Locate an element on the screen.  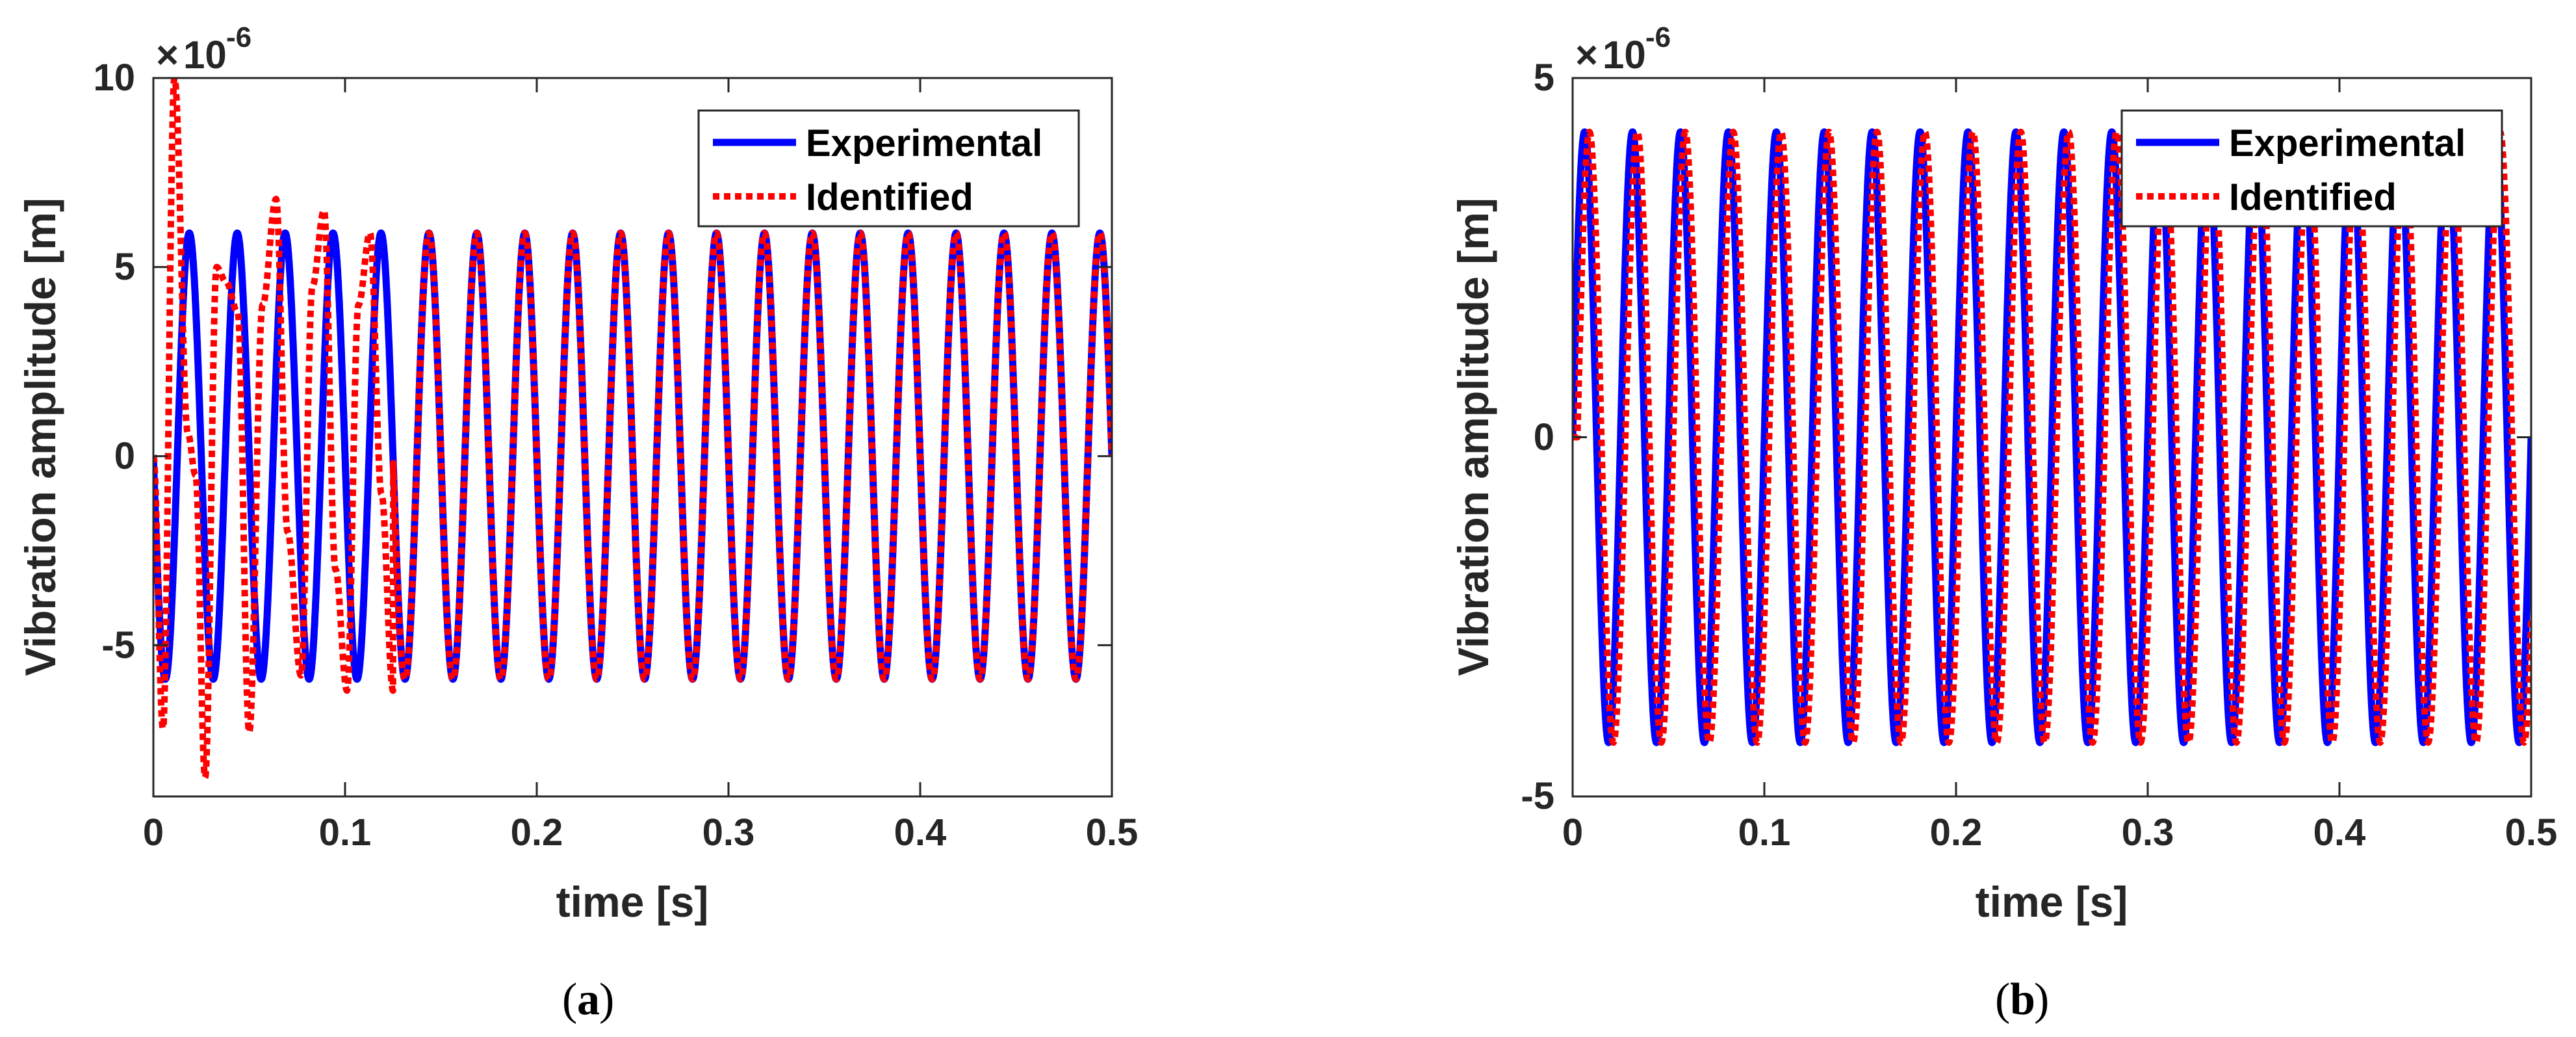
panel-b-y-multiplier: × 10 -6 is located at coordinates (1623, 49).